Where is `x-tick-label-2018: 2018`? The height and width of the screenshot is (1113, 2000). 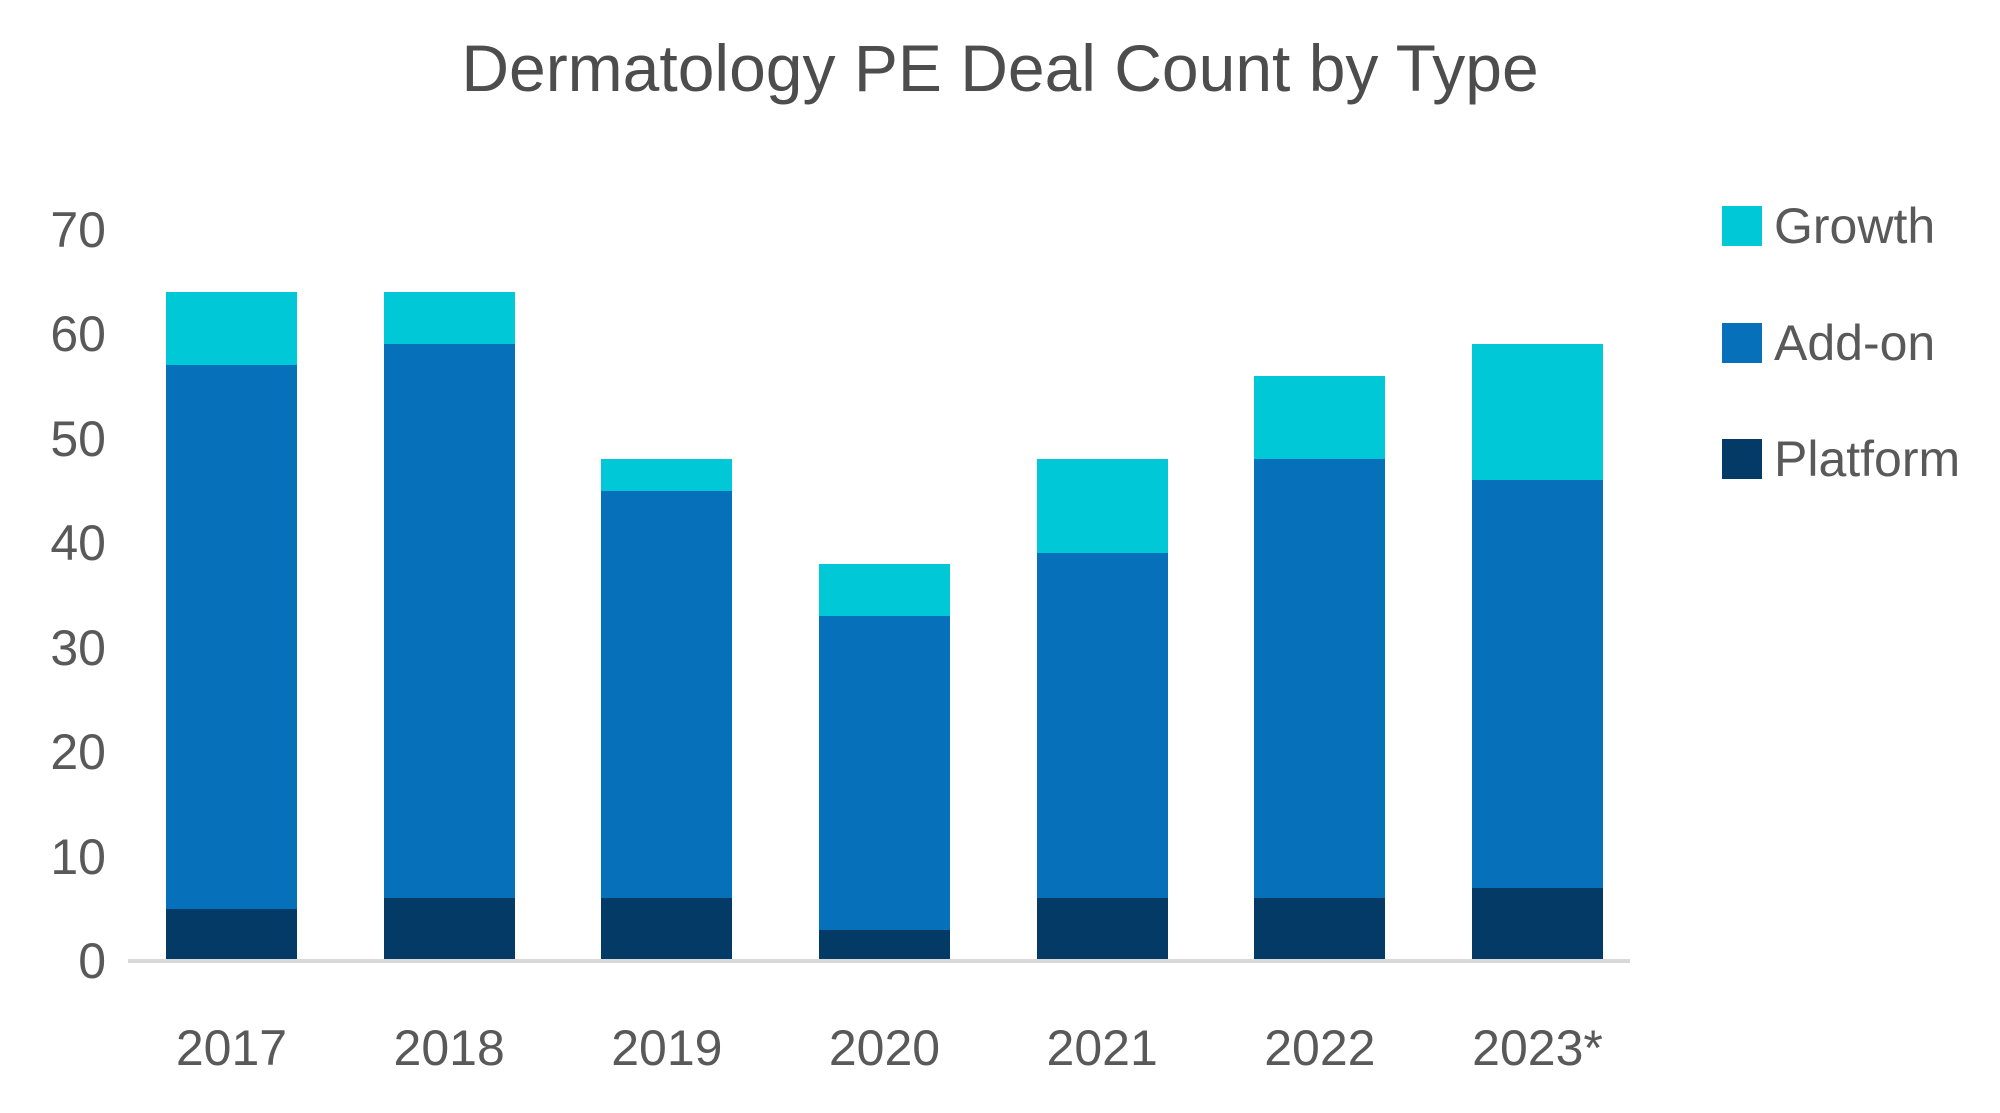
x-tick-label-2018: 2018 is located at coordinates (449, 1048).